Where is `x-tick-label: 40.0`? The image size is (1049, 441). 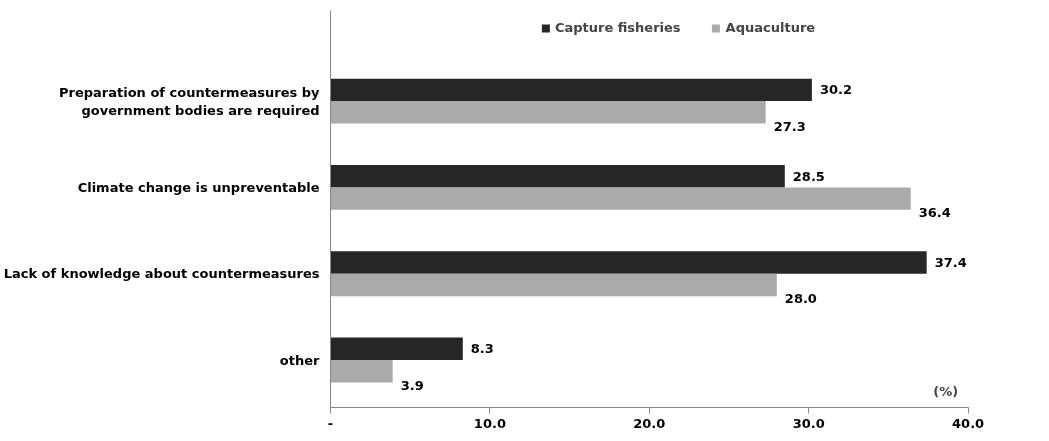
x-tick-label: 40.0 is located at coordinates (968, 423).